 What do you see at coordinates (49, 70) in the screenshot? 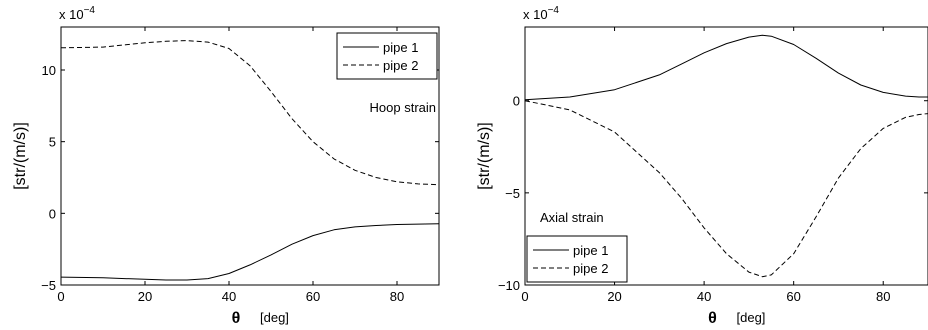
I see `y-tick-label: 10` at bounding box center [49, 70].